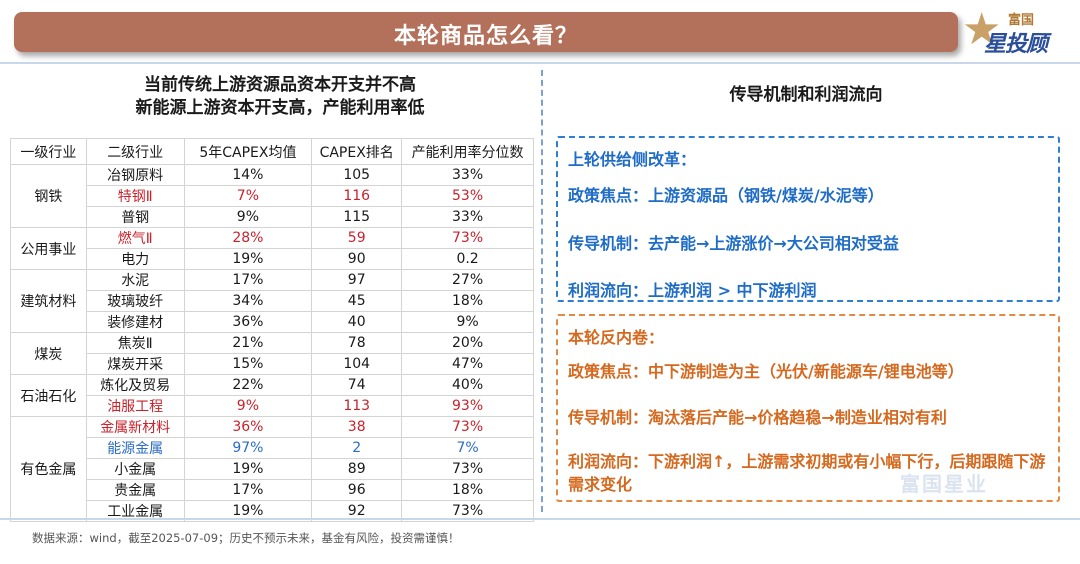 This screenshot has height=564, width=1080. I want to click on column-header: 5年CAPEX均值, so click(248, 151).